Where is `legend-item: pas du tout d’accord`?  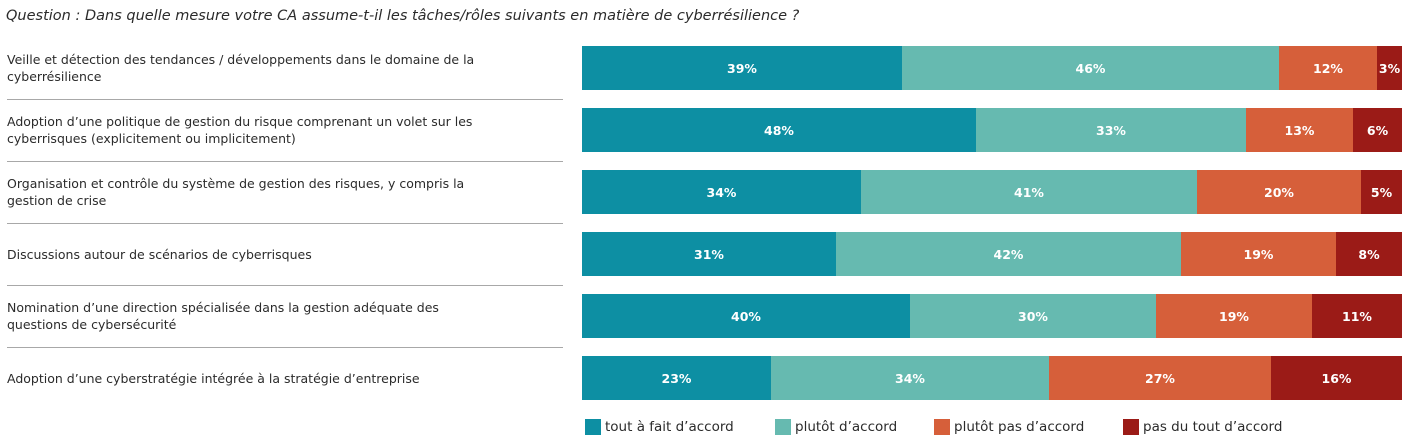
legend-item: pas du tout d’accord is located at coordinates (1202, 427).